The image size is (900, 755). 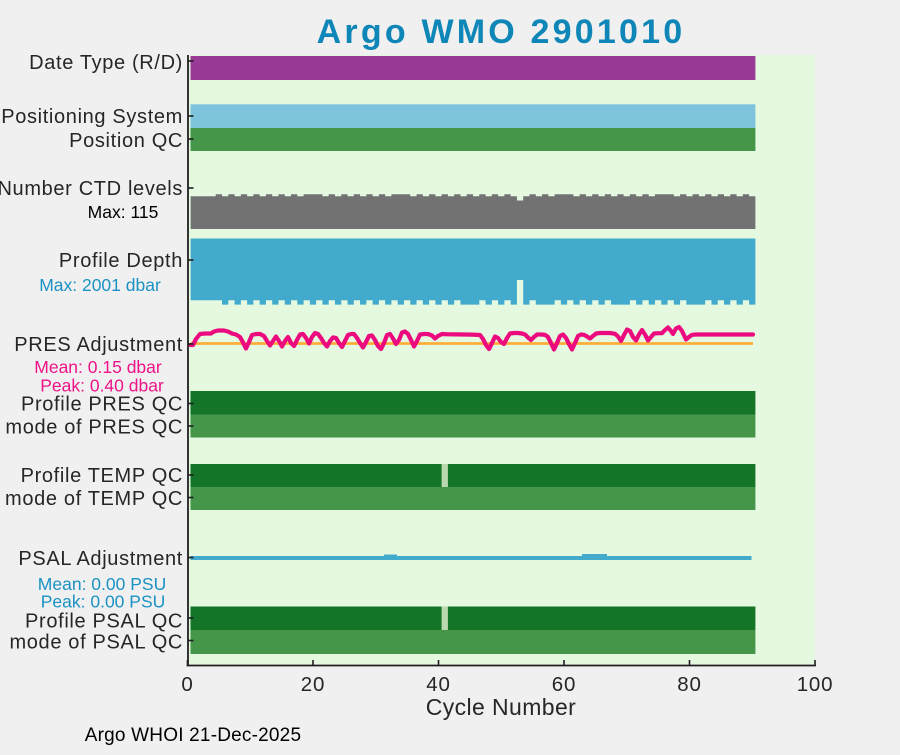 What do you see at coordinates (815, 684) in the screenshot?
I see `svg-text: 100` at bounding box center [815, 684].